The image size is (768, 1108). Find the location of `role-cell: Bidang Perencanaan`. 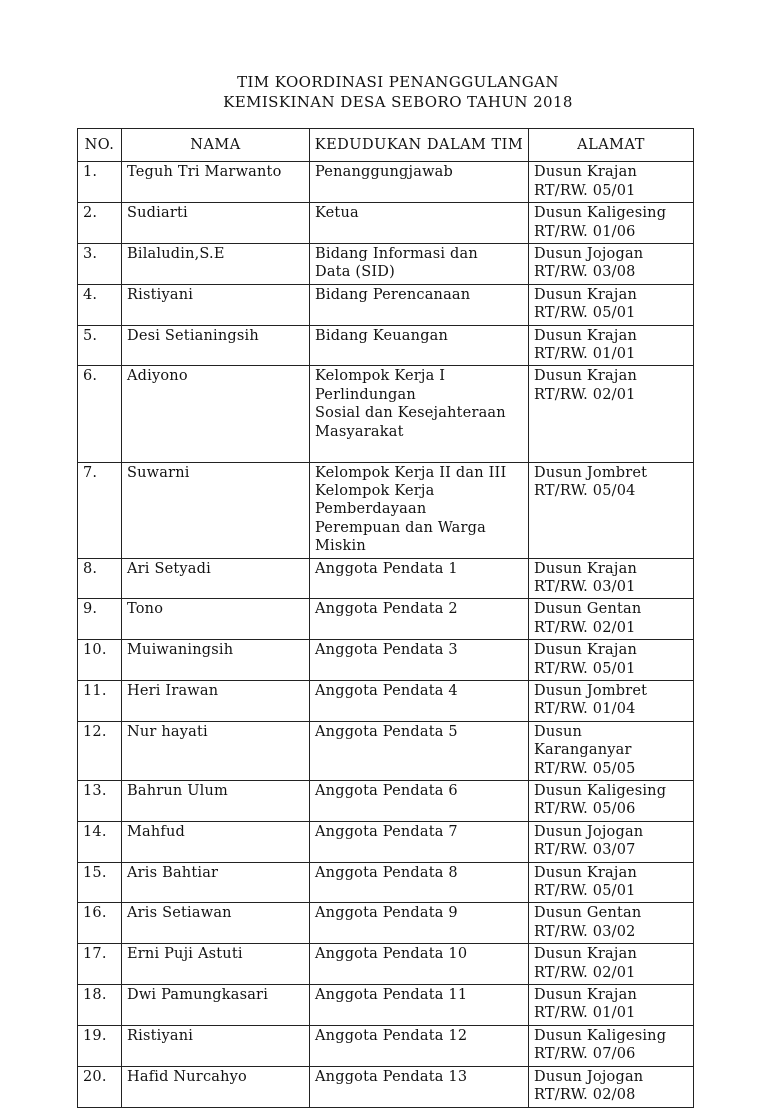

role-cell: Bidang Perencanaan is located at coordinates (419, 304).